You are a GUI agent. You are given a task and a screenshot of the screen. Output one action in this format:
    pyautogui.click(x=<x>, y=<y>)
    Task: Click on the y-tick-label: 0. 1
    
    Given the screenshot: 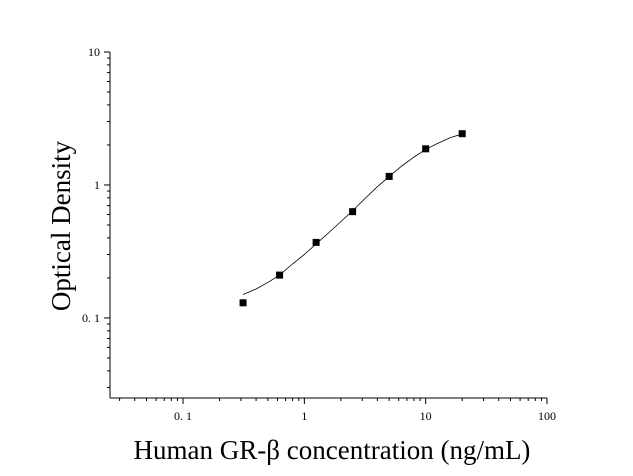 What is the action you would take?
    pyautogui.click(x=91, y=318)
    